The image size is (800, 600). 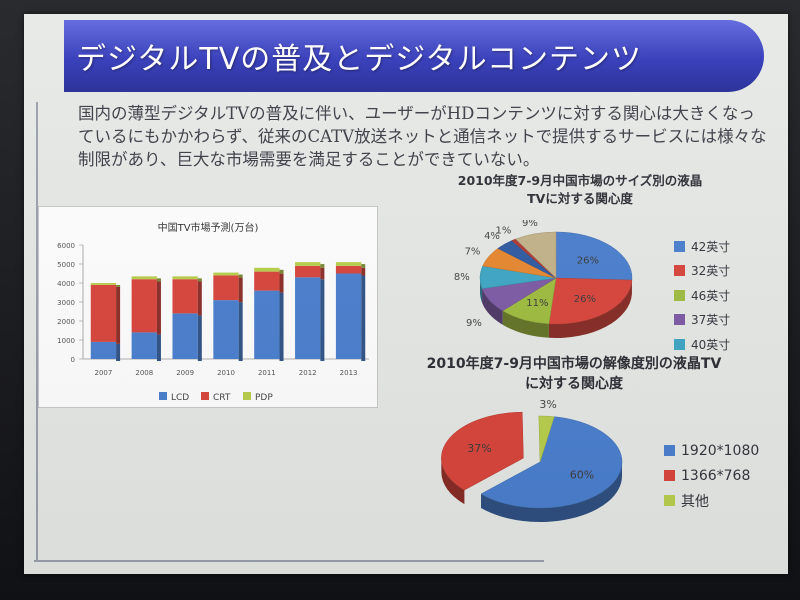 I want to click on x-tick-label: 2009, so click(x=185, y=373).